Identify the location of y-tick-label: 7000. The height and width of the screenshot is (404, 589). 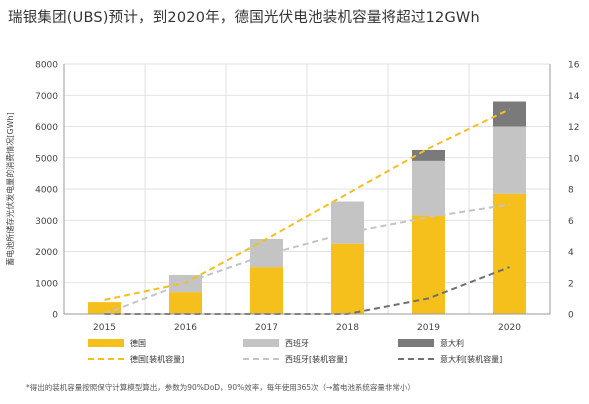
(46, 97).